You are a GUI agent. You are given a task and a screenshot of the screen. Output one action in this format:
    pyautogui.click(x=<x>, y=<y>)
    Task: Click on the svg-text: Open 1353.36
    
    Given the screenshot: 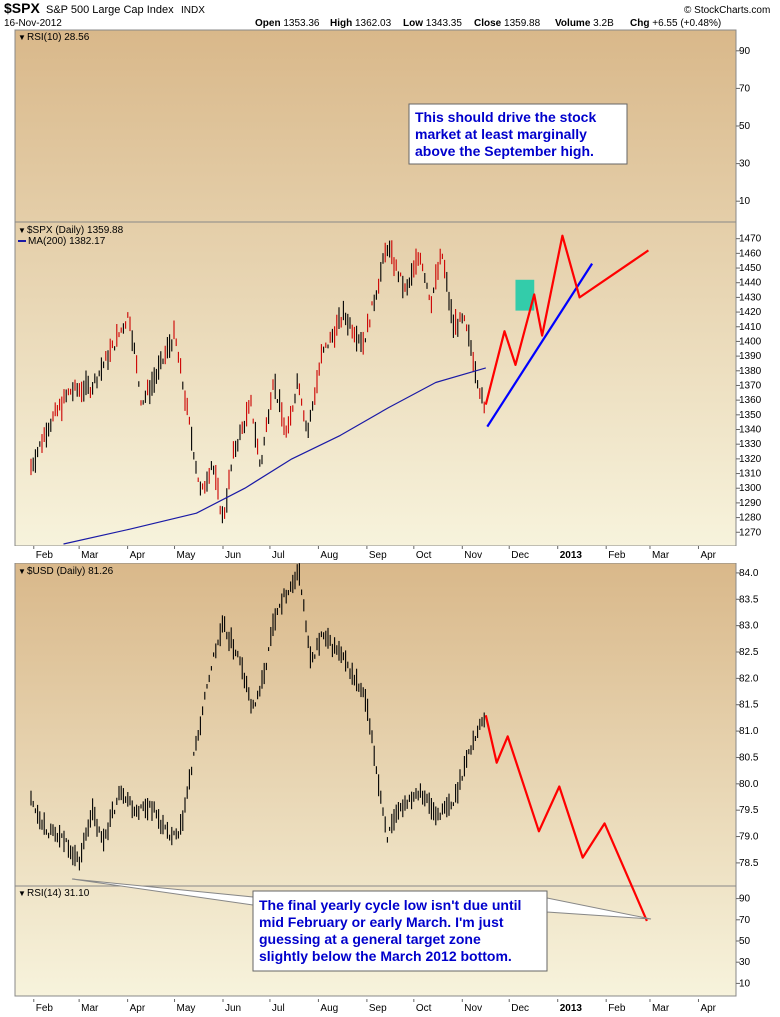 What is the action you would take?
    pyautogui.click(x=287, y=23)
    